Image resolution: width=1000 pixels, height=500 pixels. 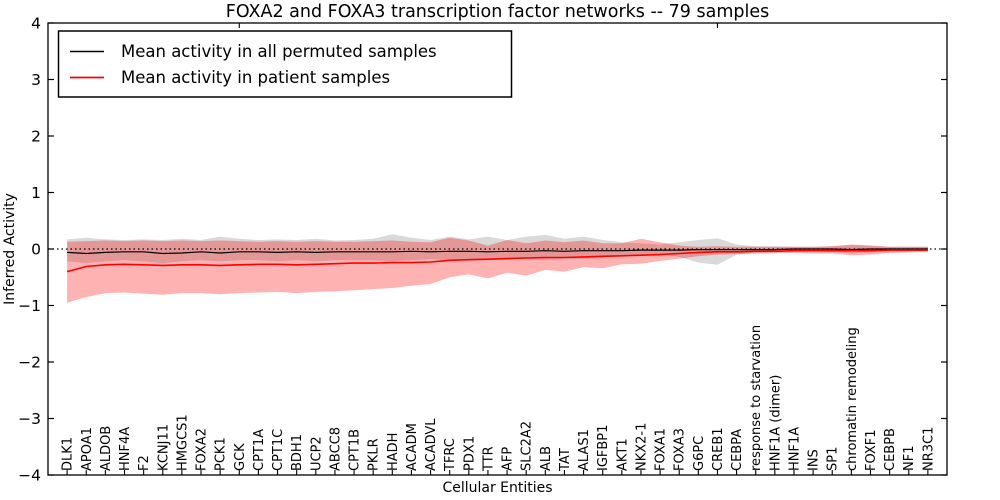 I want to click on y-axis-tick-labels: 4 3 2 1 0 −1 −2 −3 −4, so click(x=29, y=250).